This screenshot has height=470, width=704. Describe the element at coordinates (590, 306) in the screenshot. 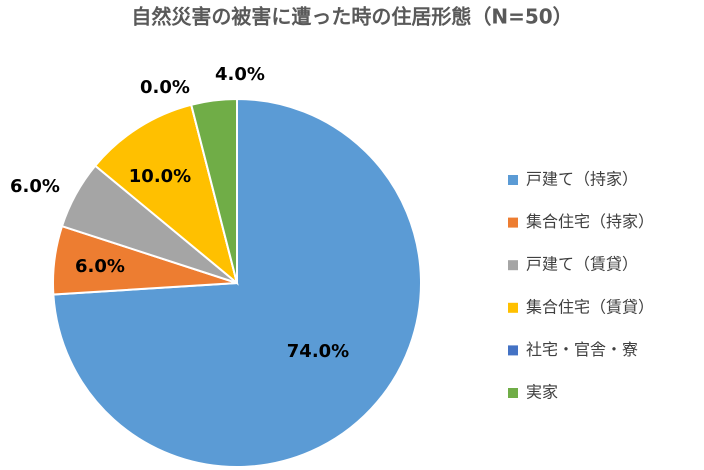

I see `legend-label: 集合住宅（賃貸）` at that location.